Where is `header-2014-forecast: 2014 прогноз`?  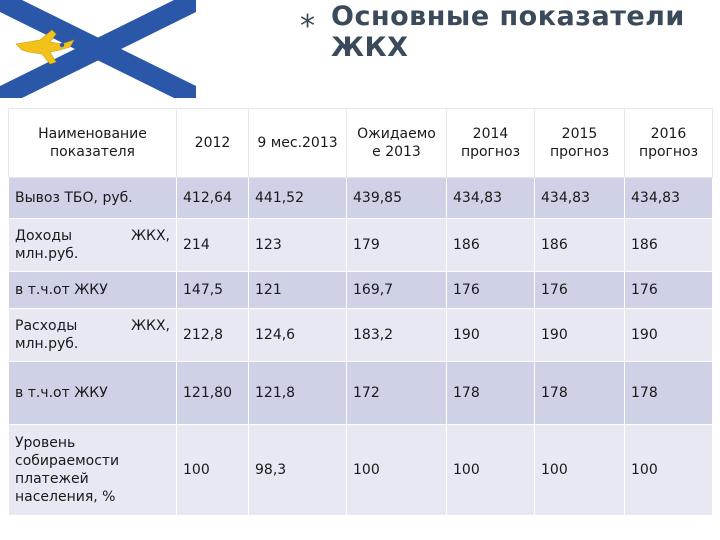
header-2014-forecast: 2014 прогноз is located at coordinates (490, 143).